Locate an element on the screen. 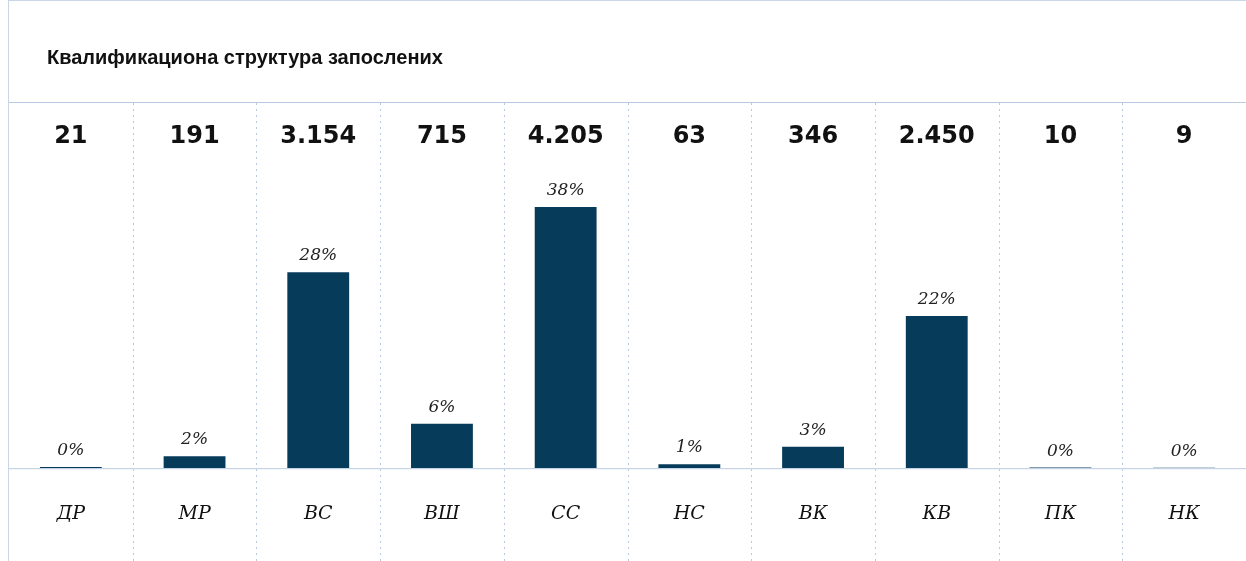  x-tick-label: ВК is located at coordinates (813, 511).